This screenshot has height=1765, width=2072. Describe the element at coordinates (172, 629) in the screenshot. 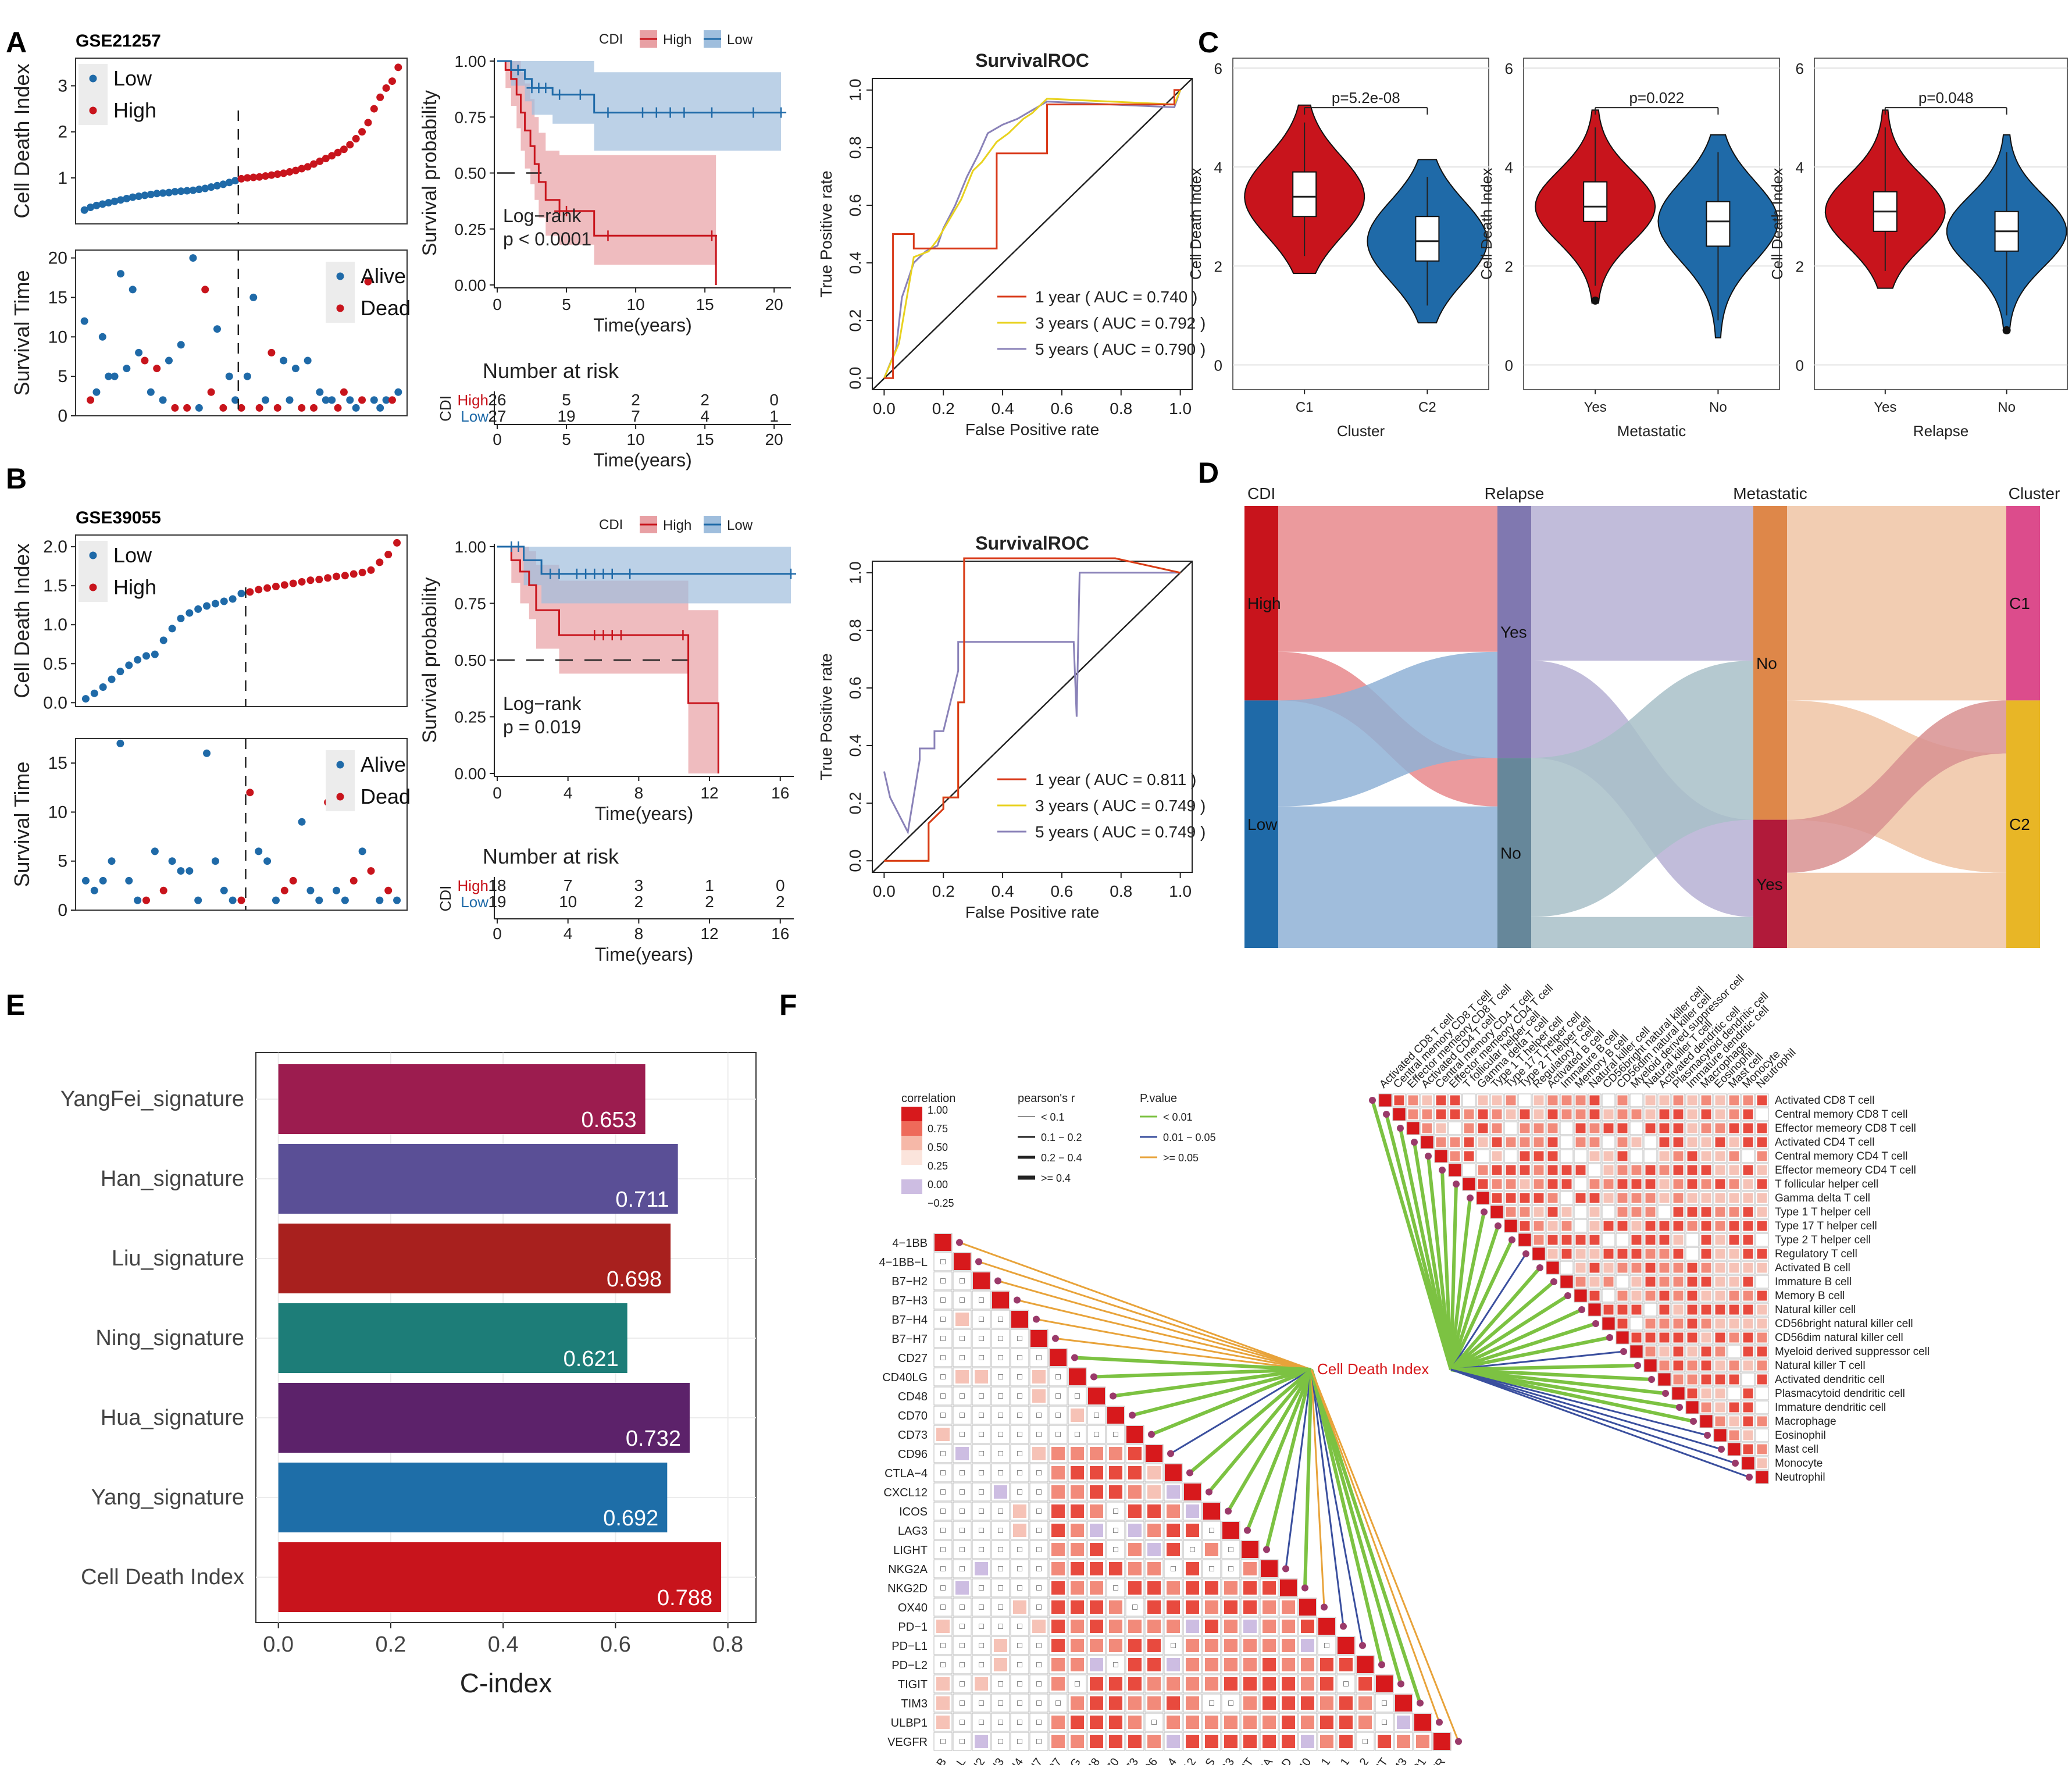

I see `B_cdi-point` at that location.